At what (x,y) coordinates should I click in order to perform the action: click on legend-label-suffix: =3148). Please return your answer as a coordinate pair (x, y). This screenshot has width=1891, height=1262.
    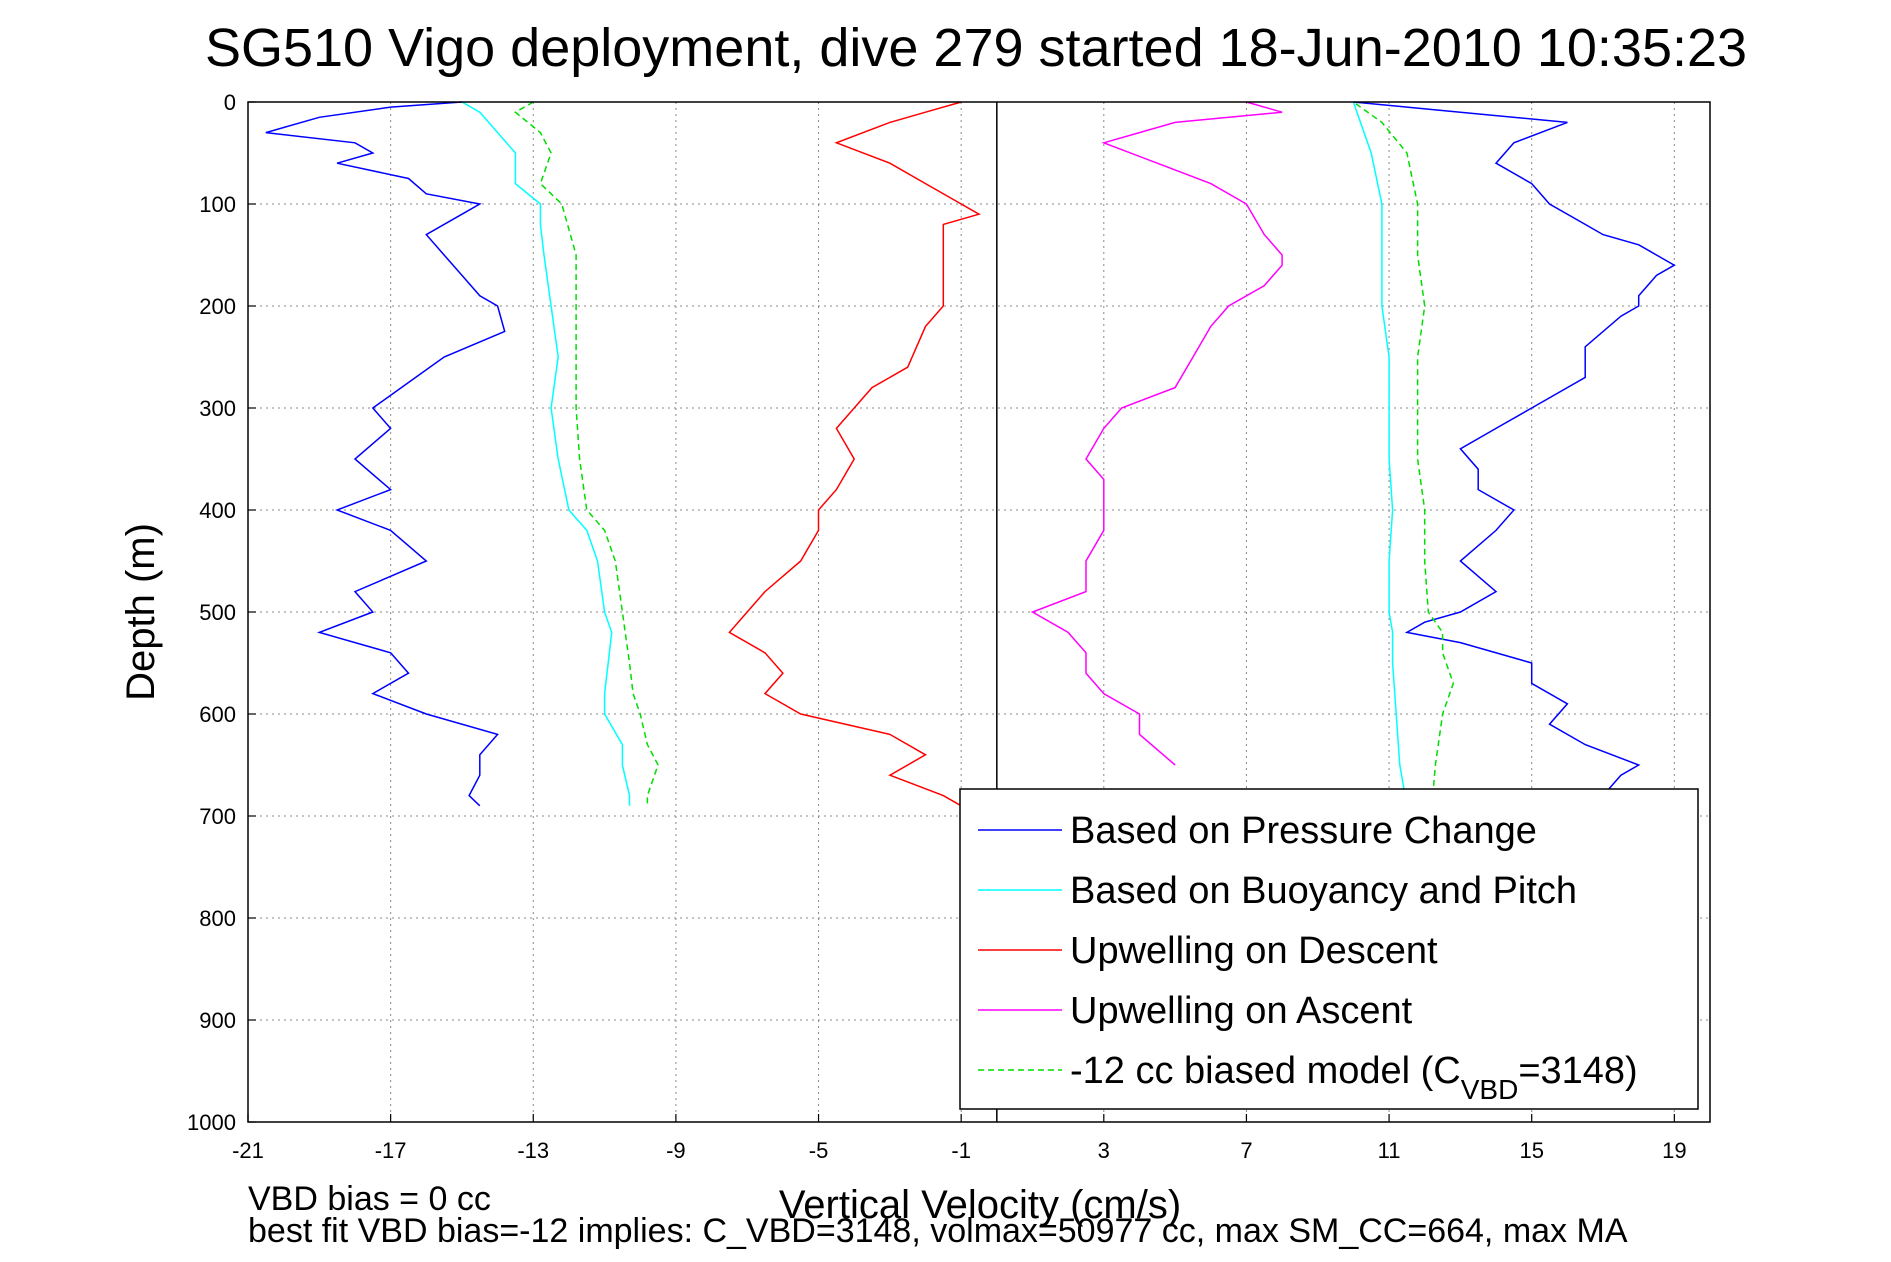
    Looking at the image, I should click on (1577, 1071).